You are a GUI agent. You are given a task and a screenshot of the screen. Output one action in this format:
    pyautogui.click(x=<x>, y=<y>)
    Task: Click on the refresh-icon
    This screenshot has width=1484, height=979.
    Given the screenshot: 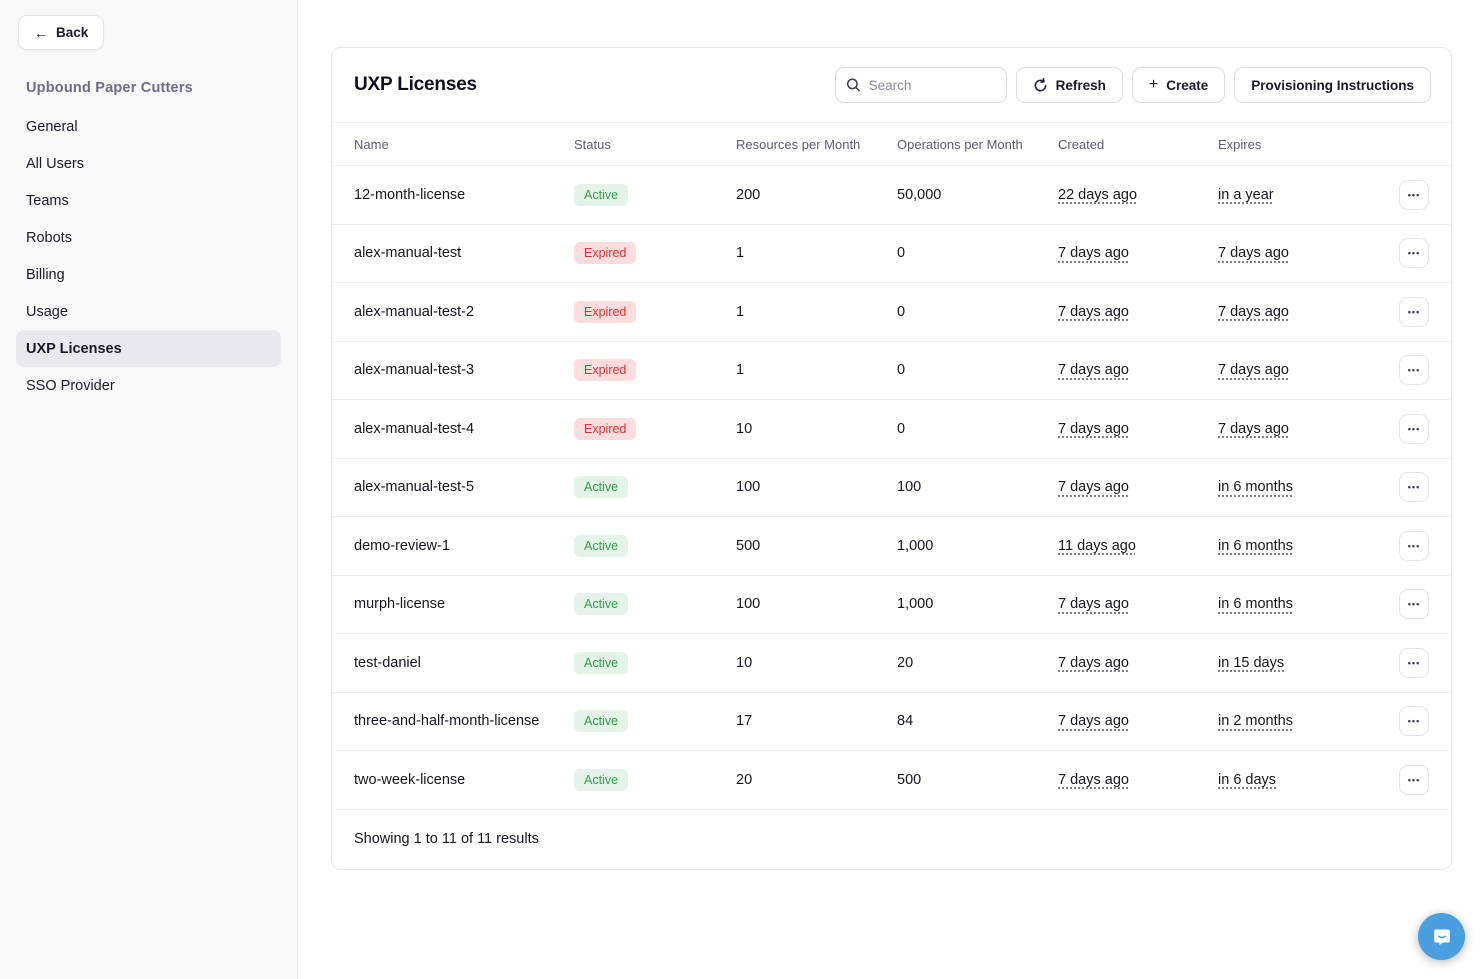 What is the action you would take?
    pyautogui.click(x=1040, y=85)
    